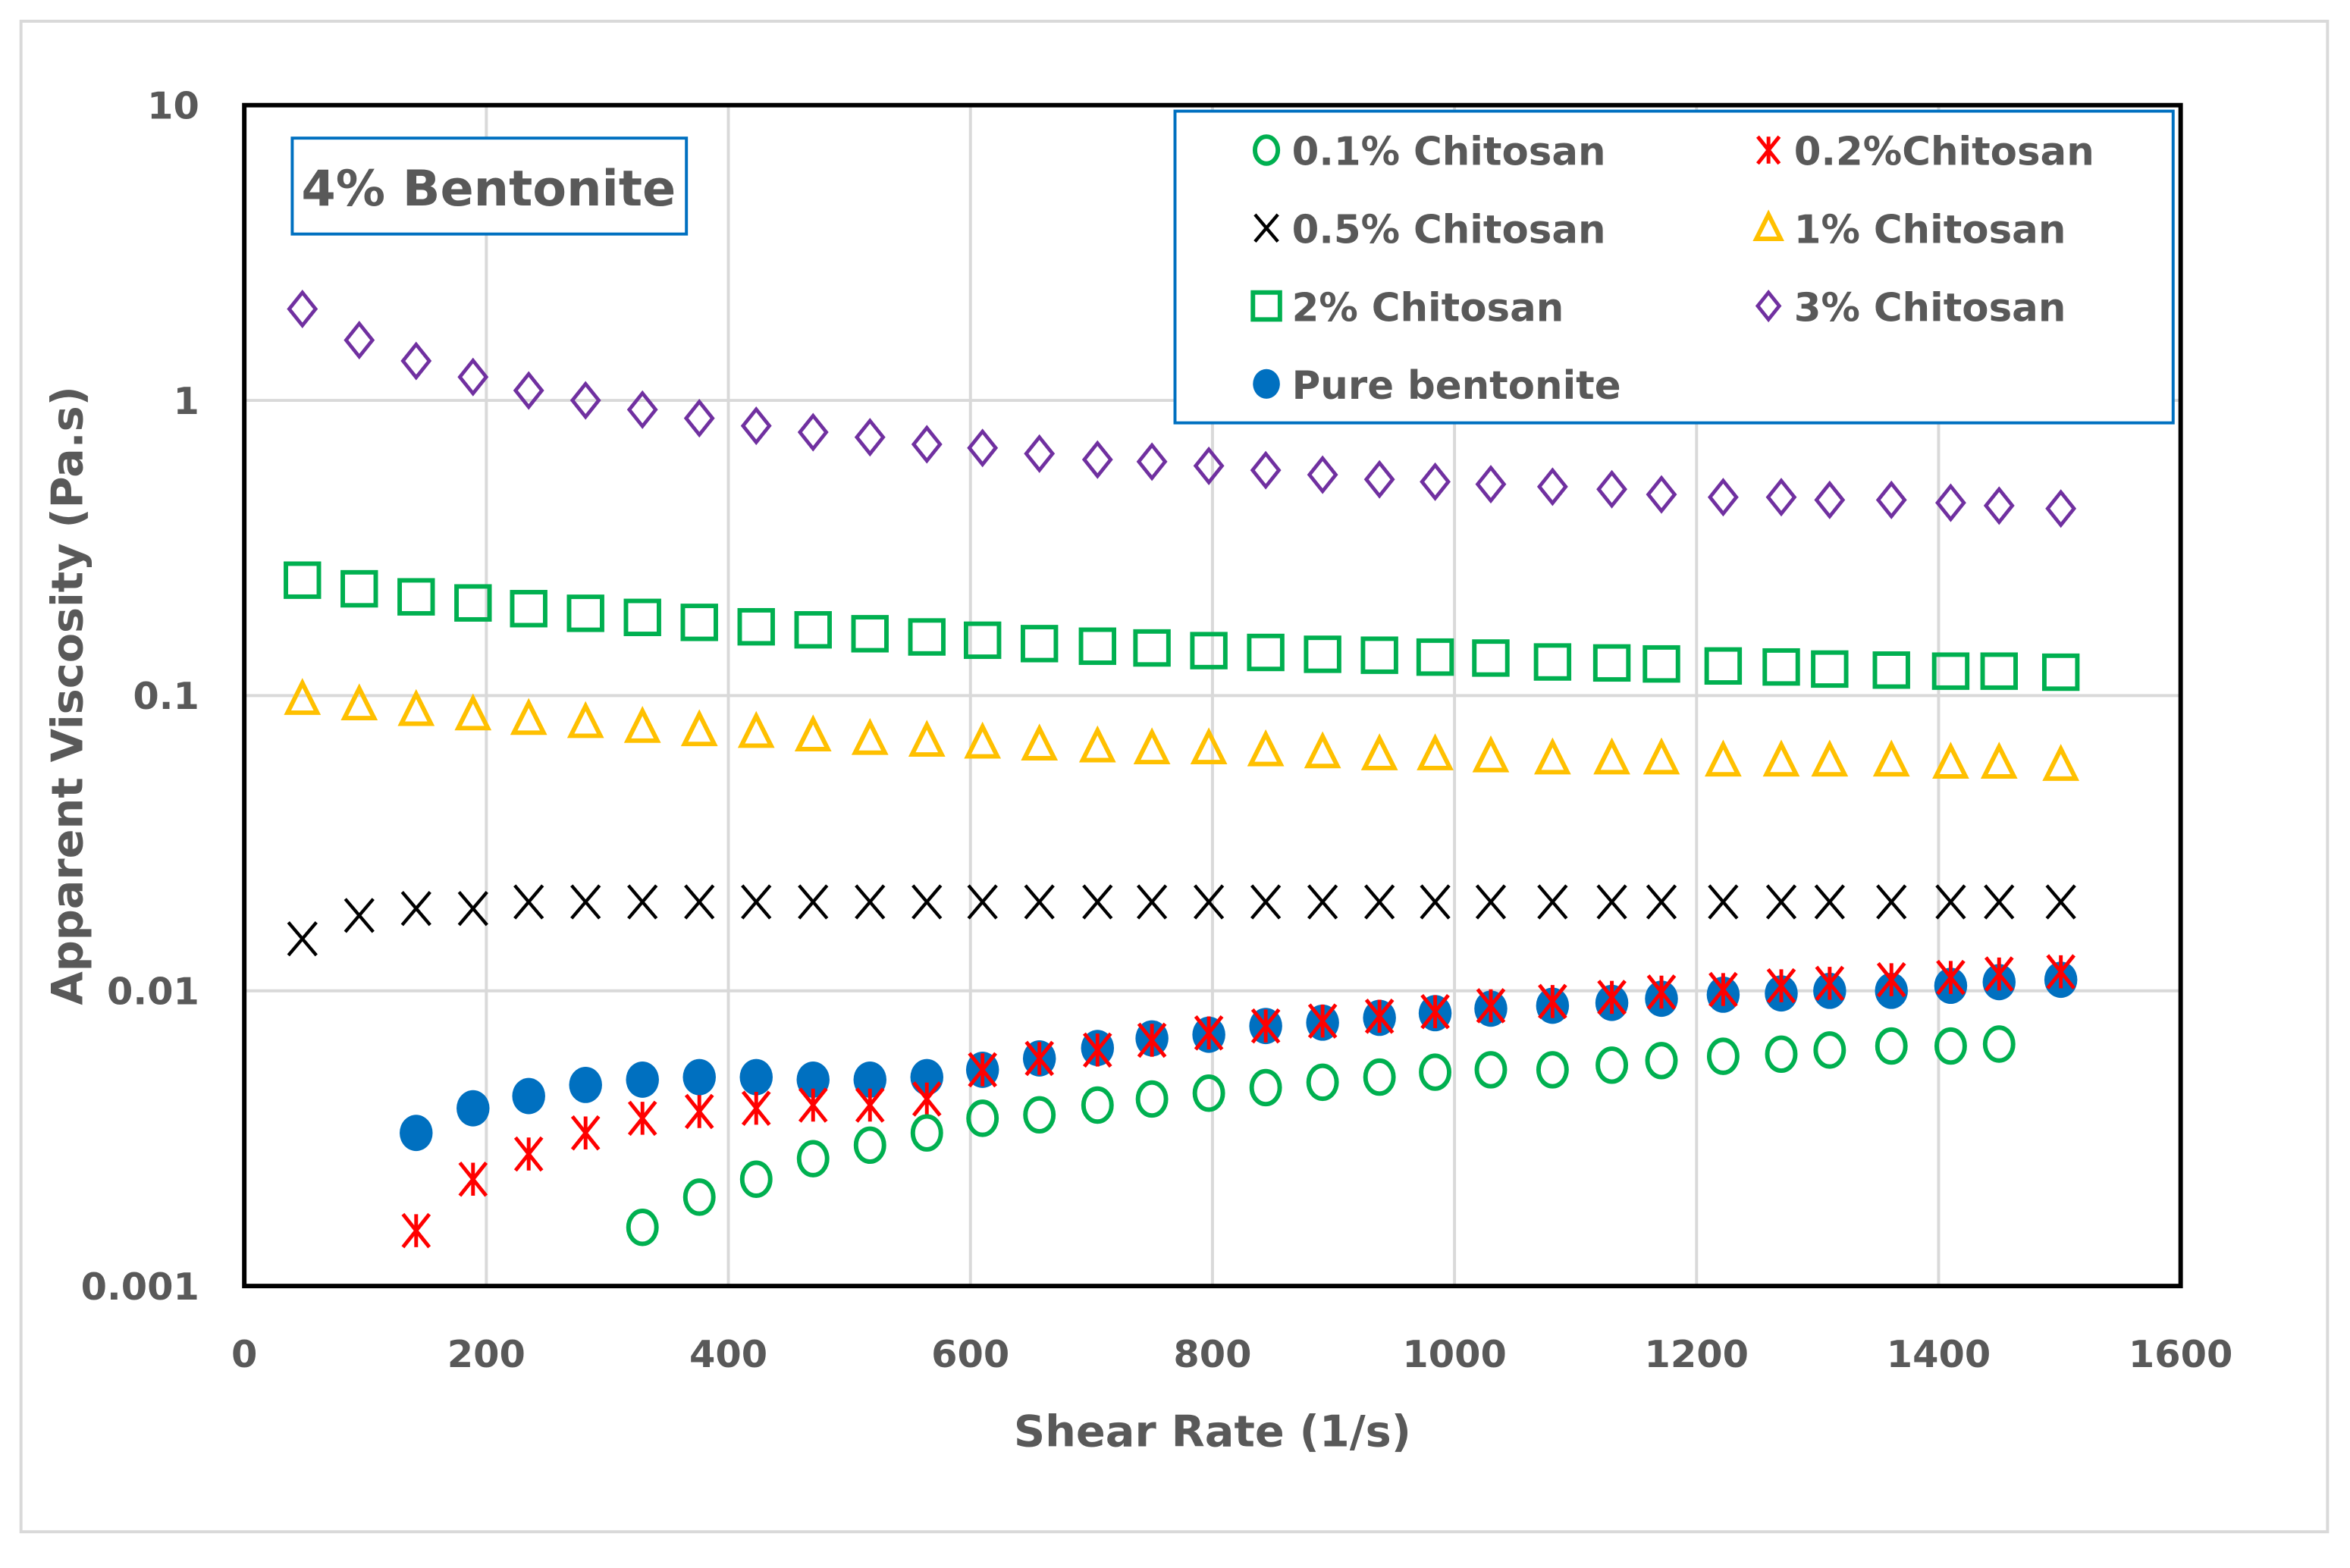 The width and height of the screenshot is (2350, 1568). Describe the element at coordinates (1212, 1432) in the screenshot. I see `x-axis-label: Shear Rate (1/s)` at that location.